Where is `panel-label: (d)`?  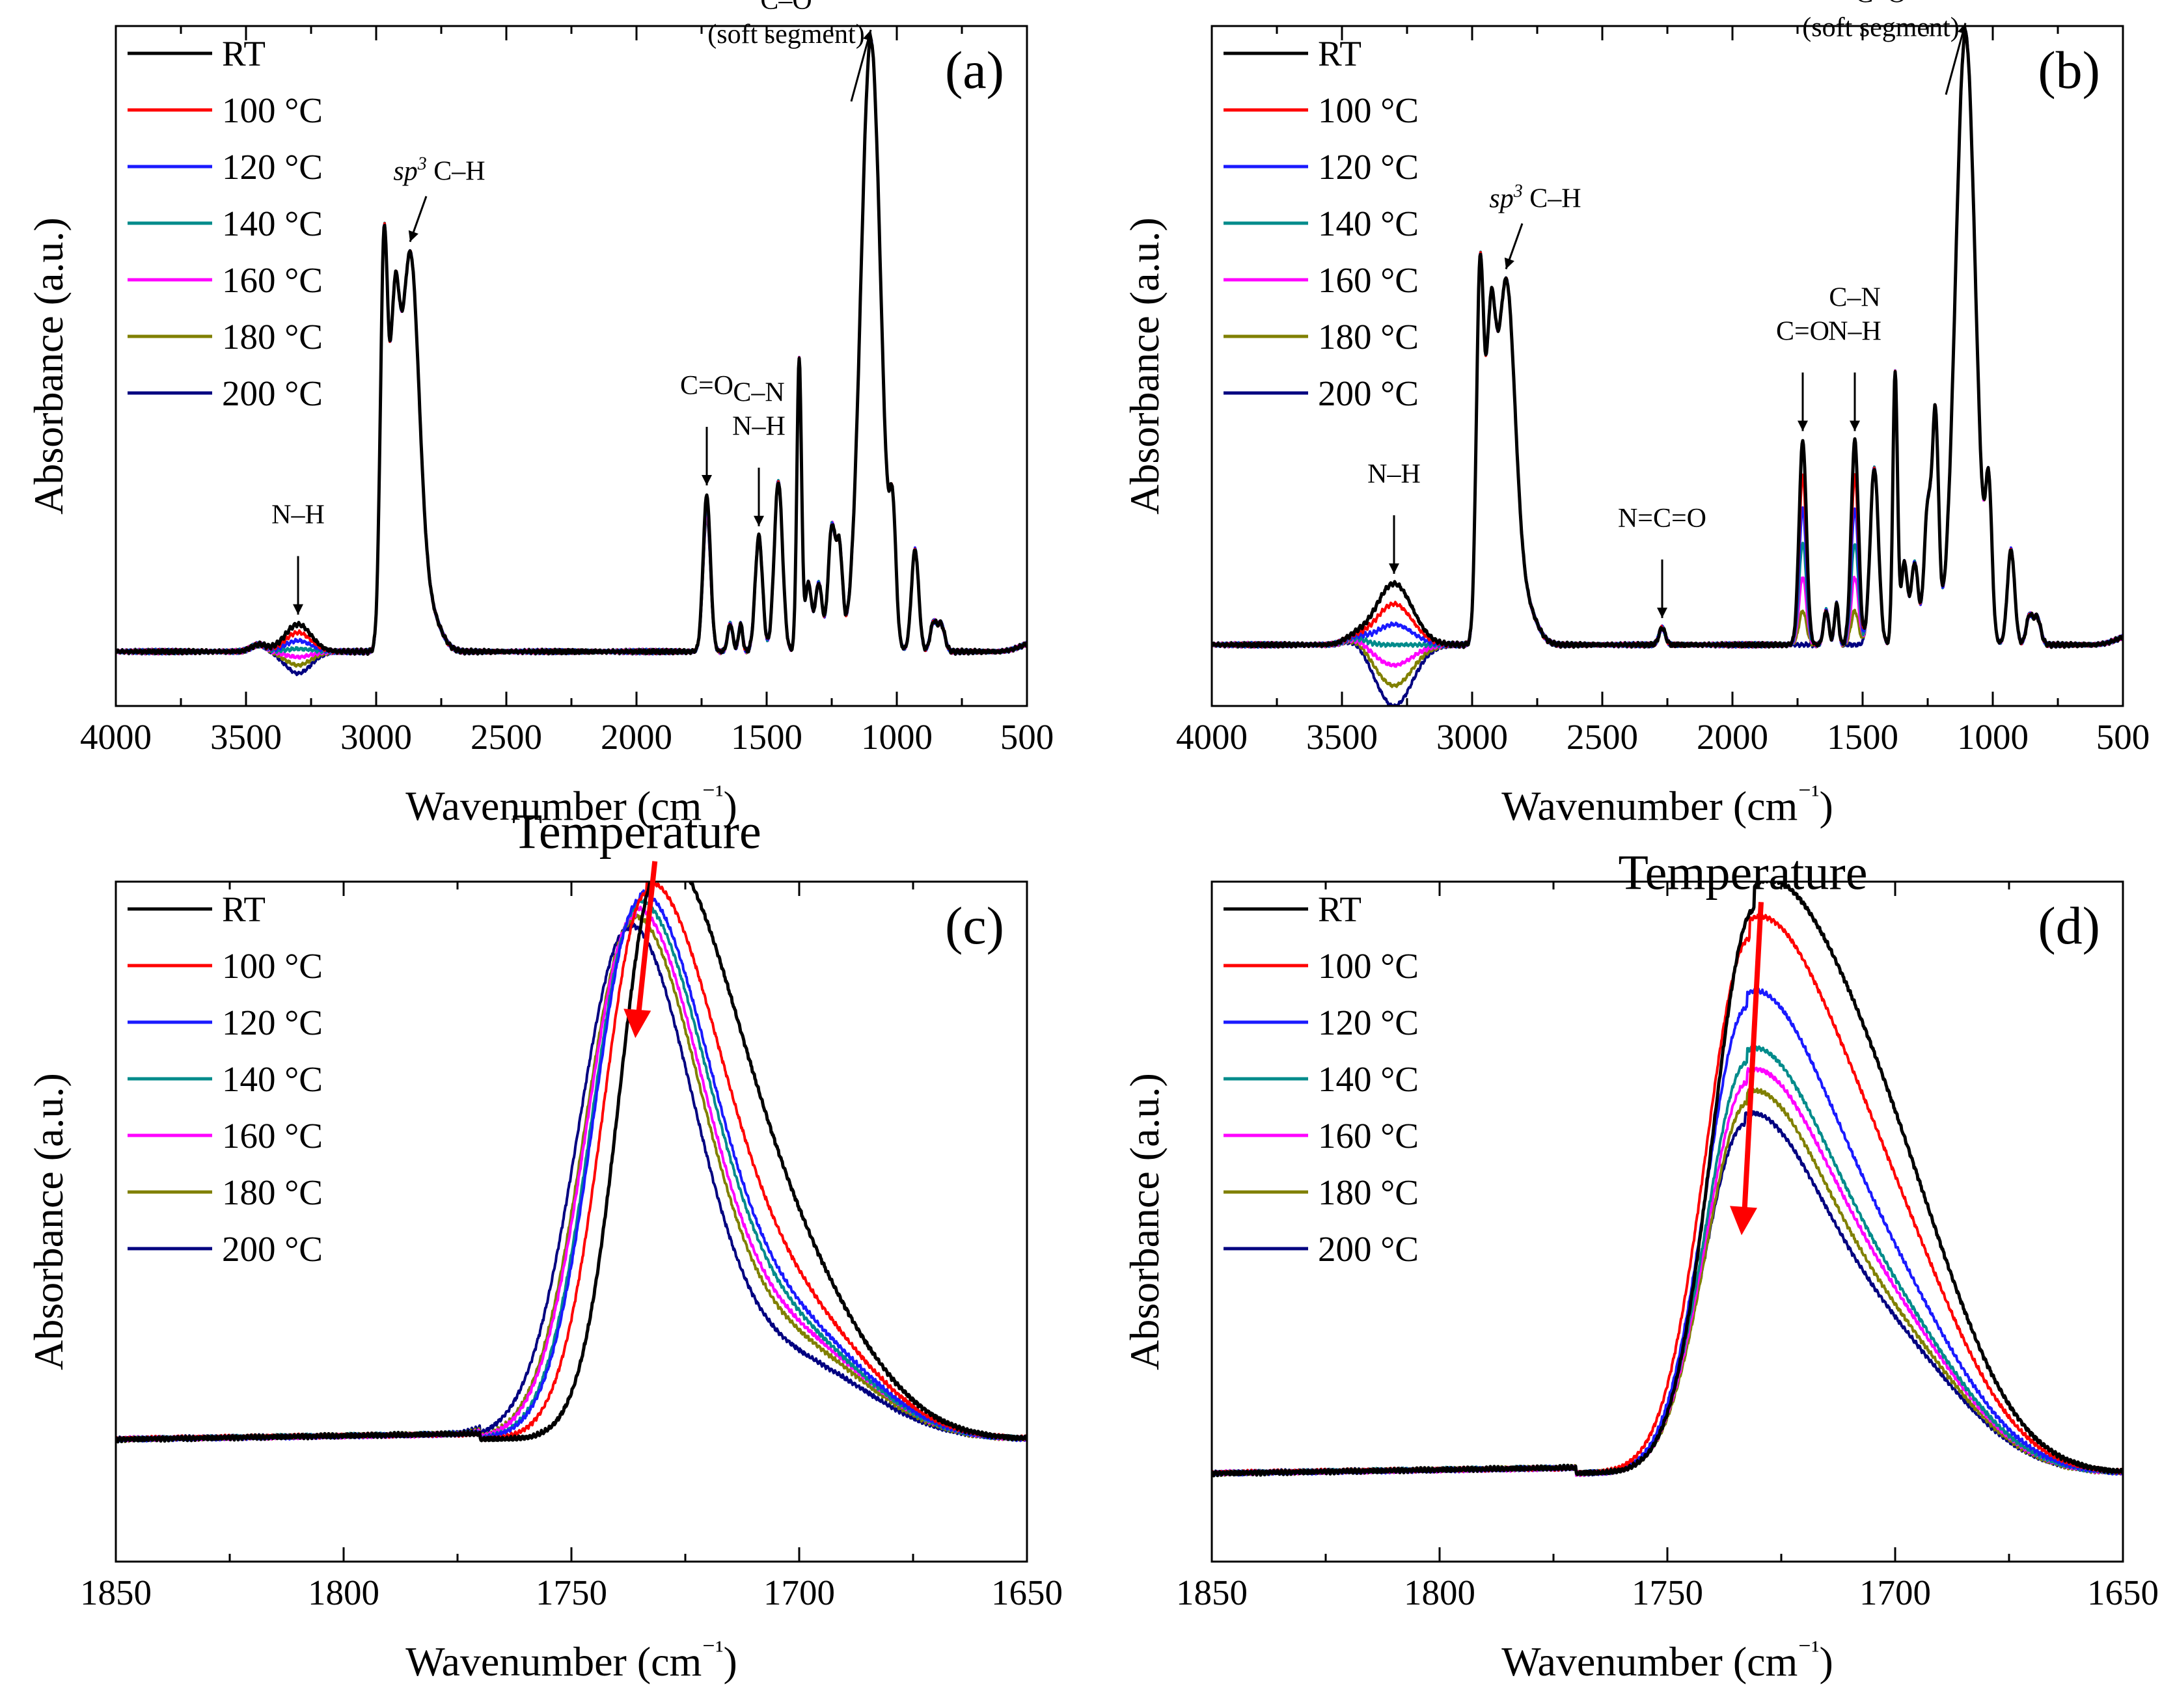 panel-label: (d) is located at coordinates (2069, 925).